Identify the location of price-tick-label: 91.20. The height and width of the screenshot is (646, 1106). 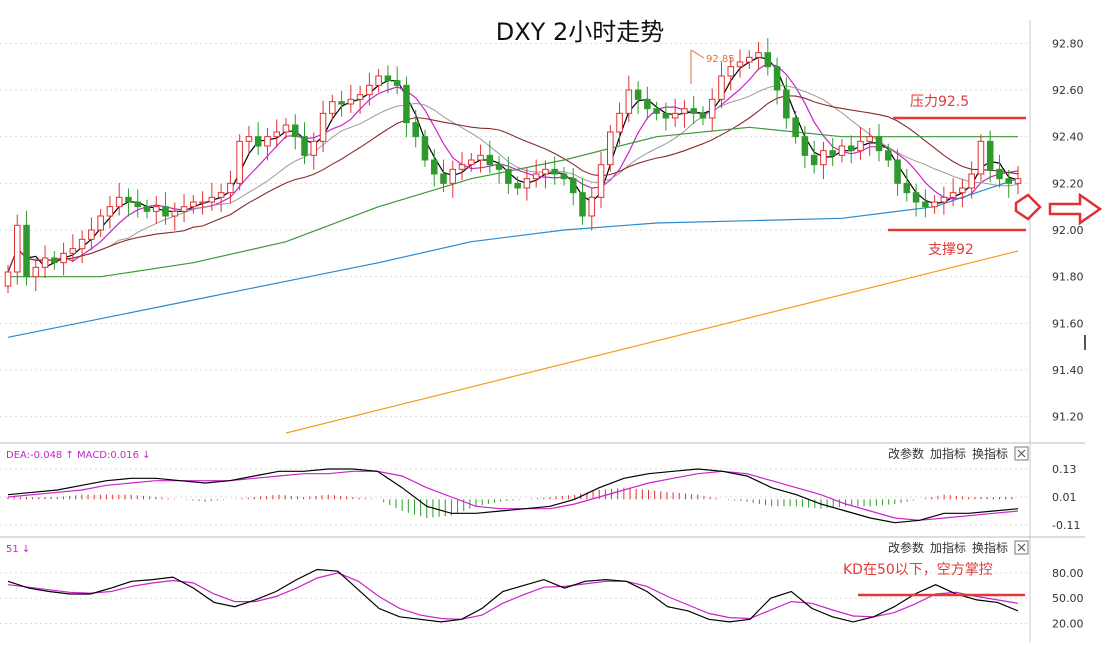
(1068, 417).